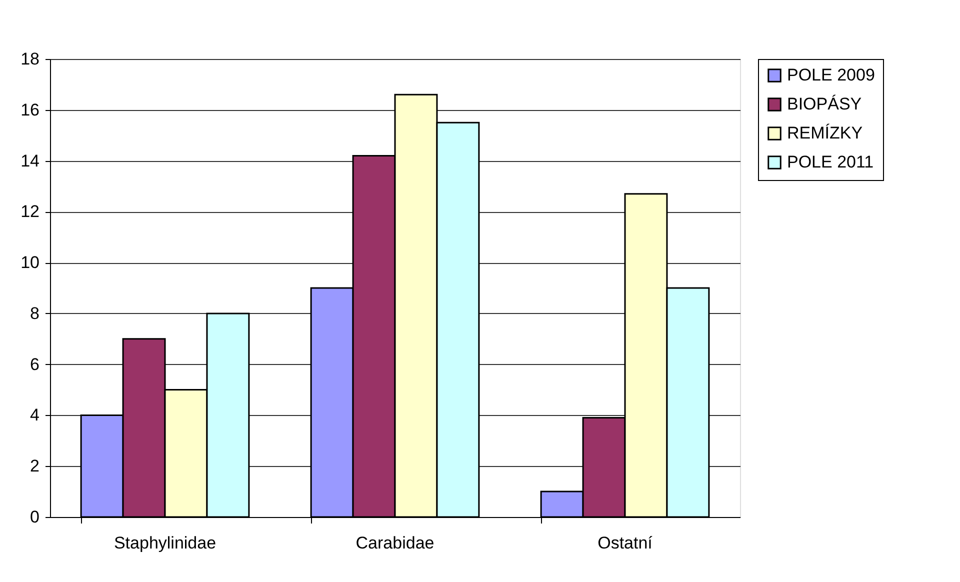 The height and width of the screenshot is (582, 960). Describe the element at coordinates (35, 517) in the screenshot. I see `y-tick-label: 0` at that location.